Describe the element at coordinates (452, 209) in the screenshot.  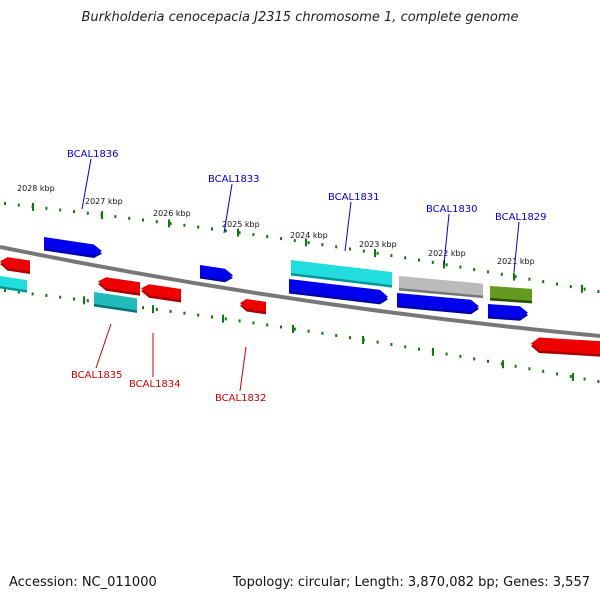
I see `gene-label: BCAL1830` at that location.